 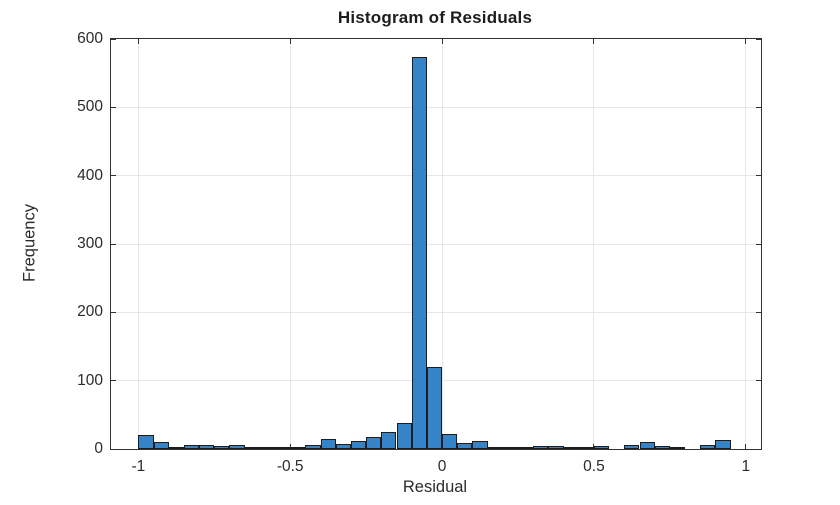 What do you see at coordinates (290, 466) in the screenshot?
I see `x-tick-label: -0.5` at bounding box center [290, 466].